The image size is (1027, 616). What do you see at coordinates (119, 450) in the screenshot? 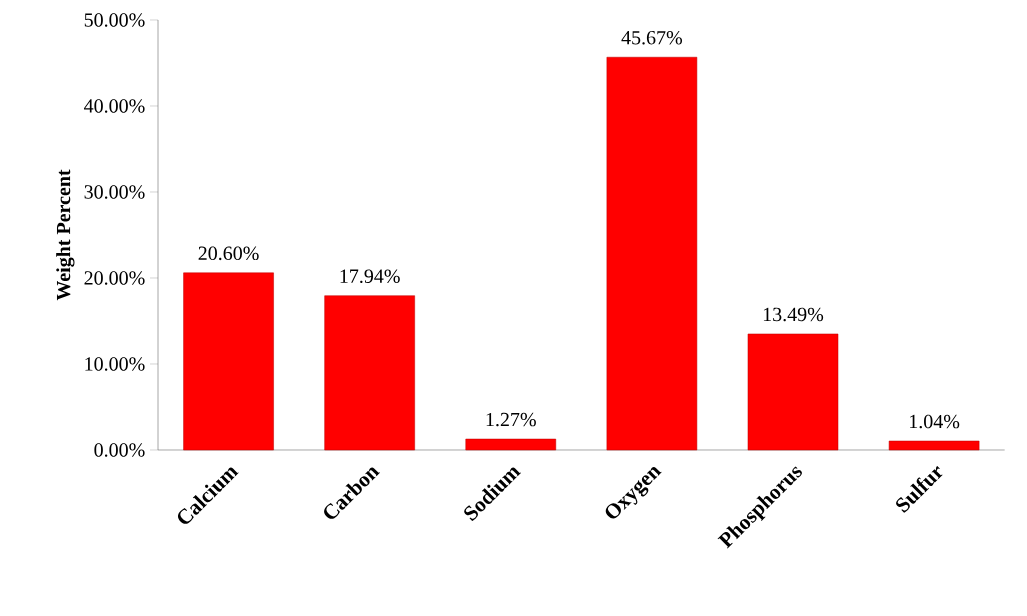
I see `y-tick-label: 0.00%` at bounding box center [119, 450].